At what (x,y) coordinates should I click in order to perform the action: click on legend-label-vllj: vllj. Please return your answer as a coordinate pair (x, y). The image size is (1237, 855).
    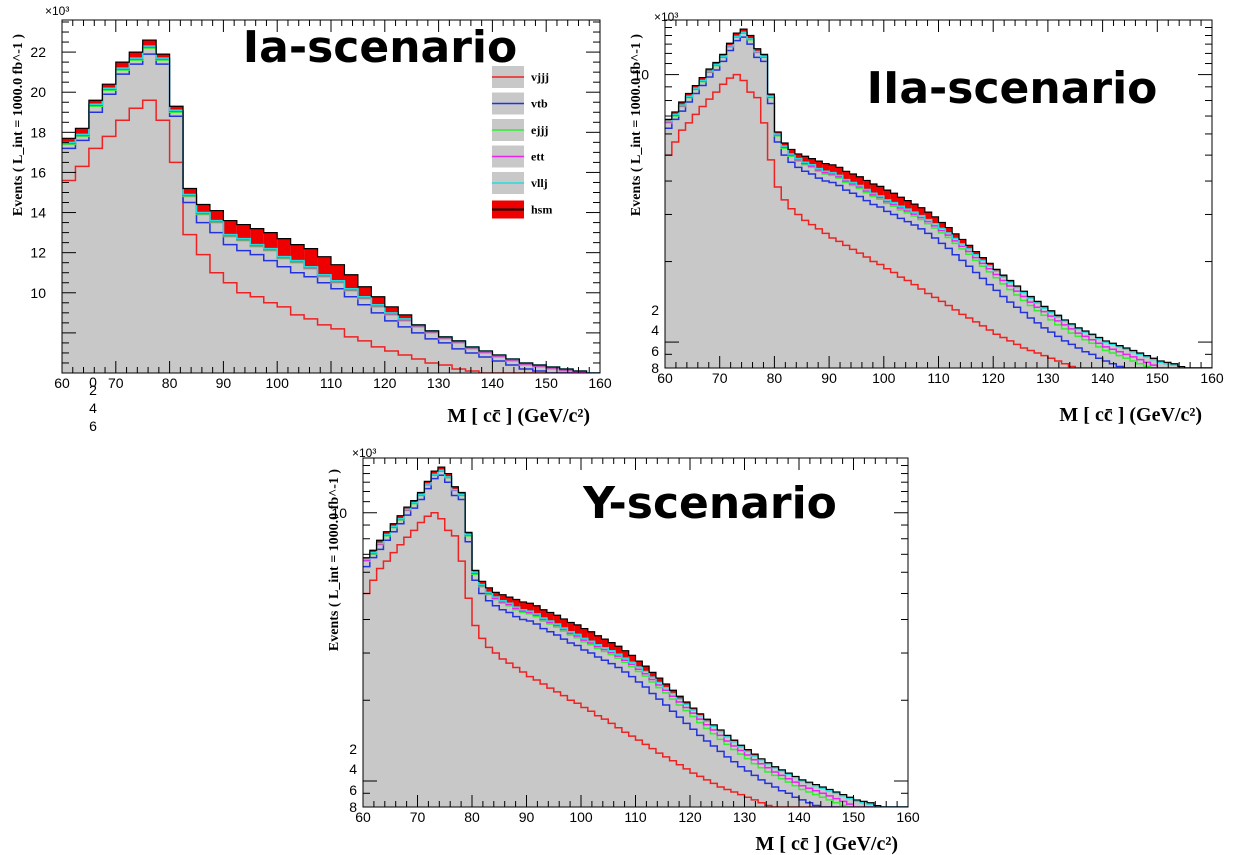
    Looking at the image, I should click on (539, 183).